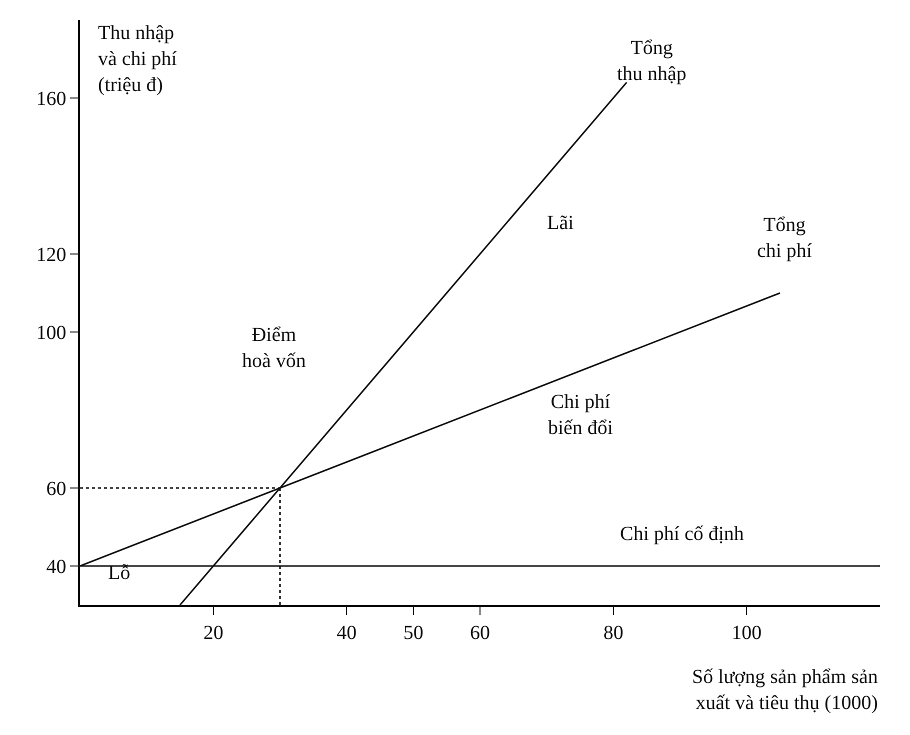 This screenshot has height=735, width=910. I want to click on y-tick-label: 40, so click(56, 567).